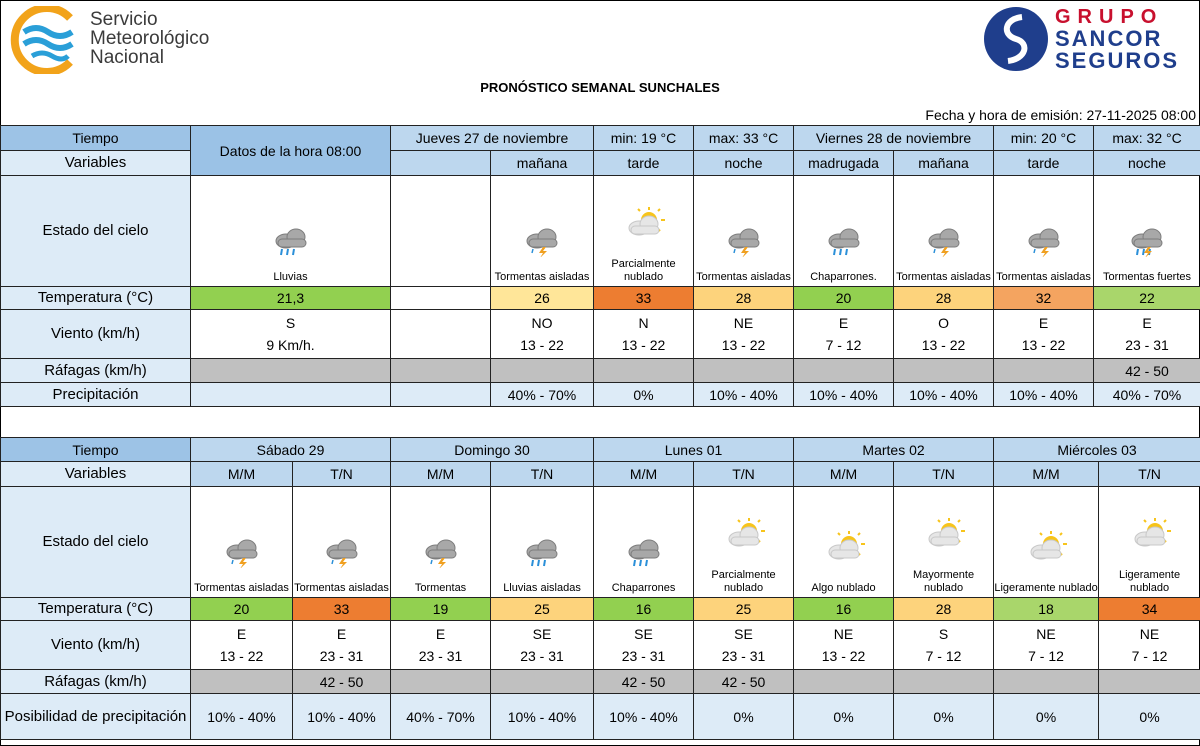 The image size is (1200, 746). Describe the element at coordinates (150, 38) in the screenshot. I see `smn-line: Meteorológico` at that location.